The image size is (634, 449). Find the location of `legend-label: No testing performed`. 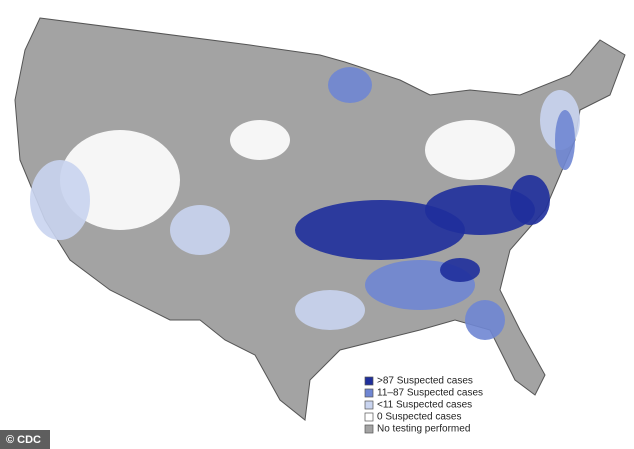

legend-label: No testing performed is located at coordinates (423, 429).